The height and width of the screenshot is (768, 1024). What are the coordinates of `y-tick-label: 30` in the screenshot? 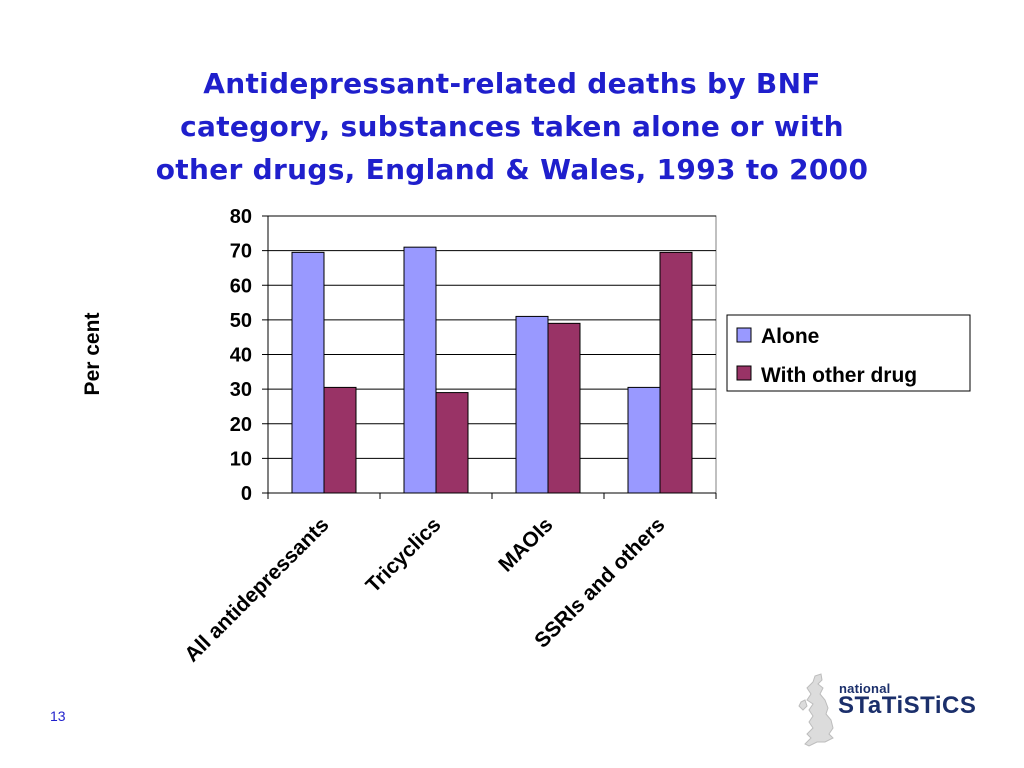 It's located at (241, 390).